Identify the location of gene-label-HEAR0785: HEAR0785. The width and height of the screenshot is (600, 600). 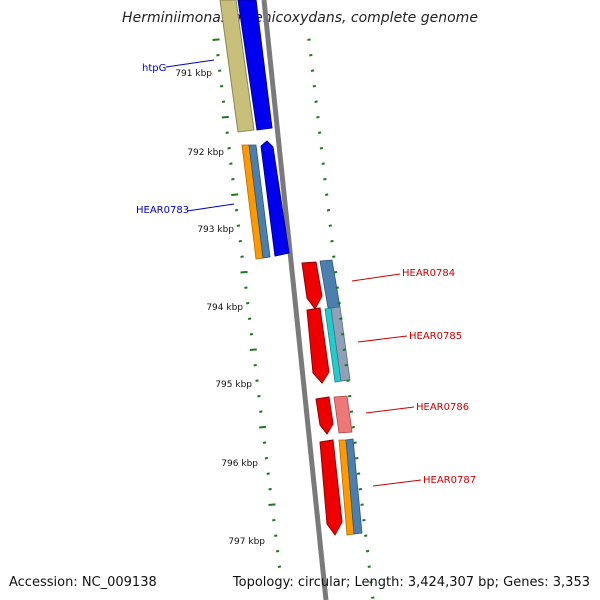
(435, 336).